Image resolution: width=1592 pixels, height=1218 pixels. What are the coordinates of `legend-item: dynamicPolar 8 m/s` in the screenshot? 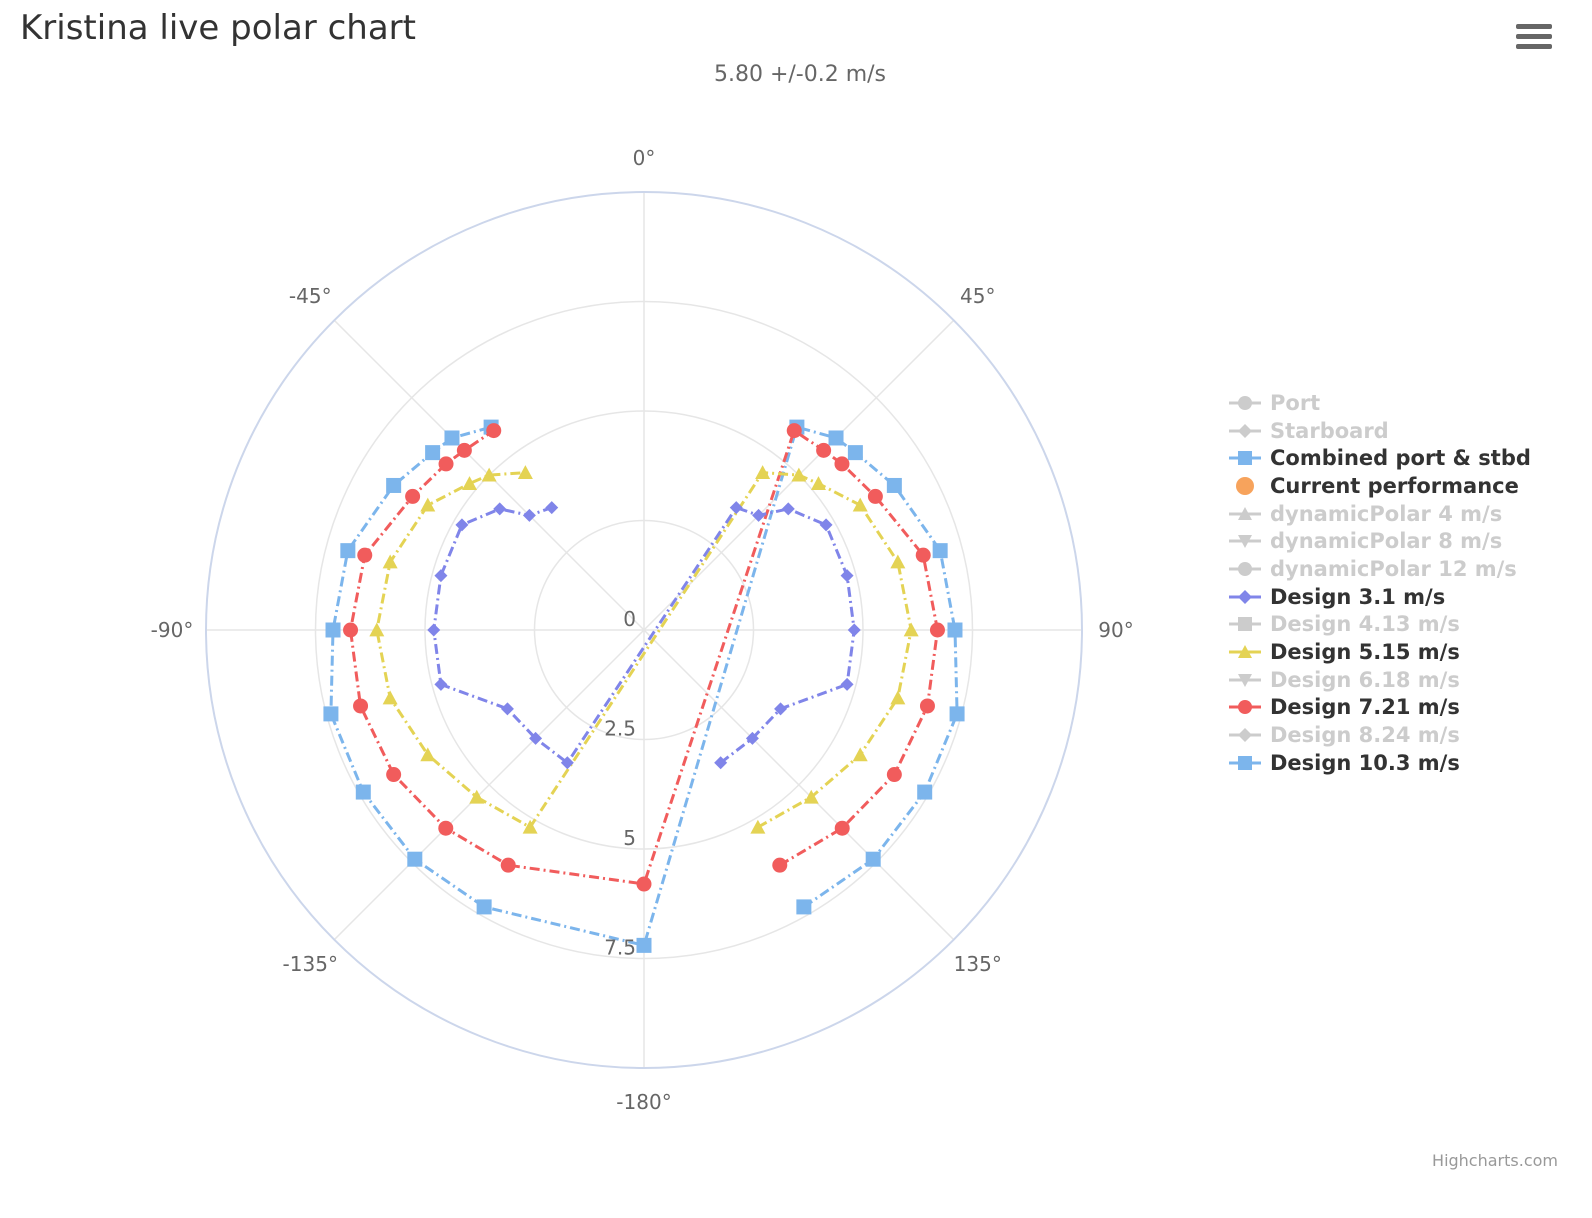 It's located at (1379, 541).